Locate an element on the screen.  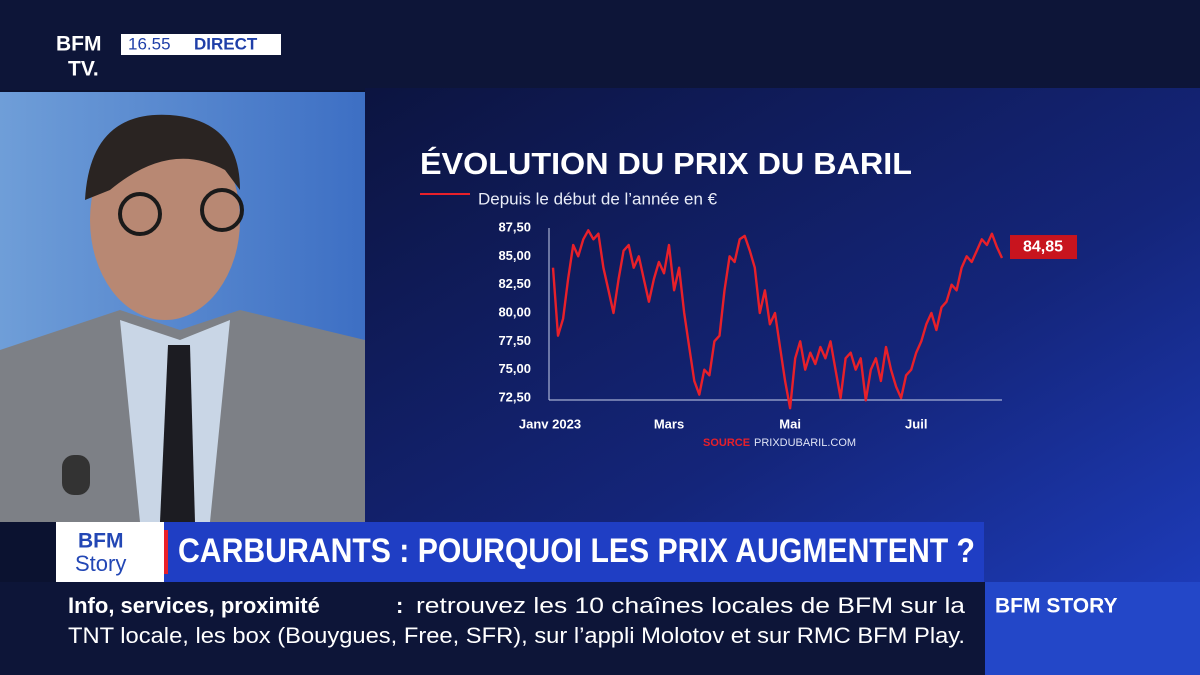
channel-box is located at coordinates (1092, 628).